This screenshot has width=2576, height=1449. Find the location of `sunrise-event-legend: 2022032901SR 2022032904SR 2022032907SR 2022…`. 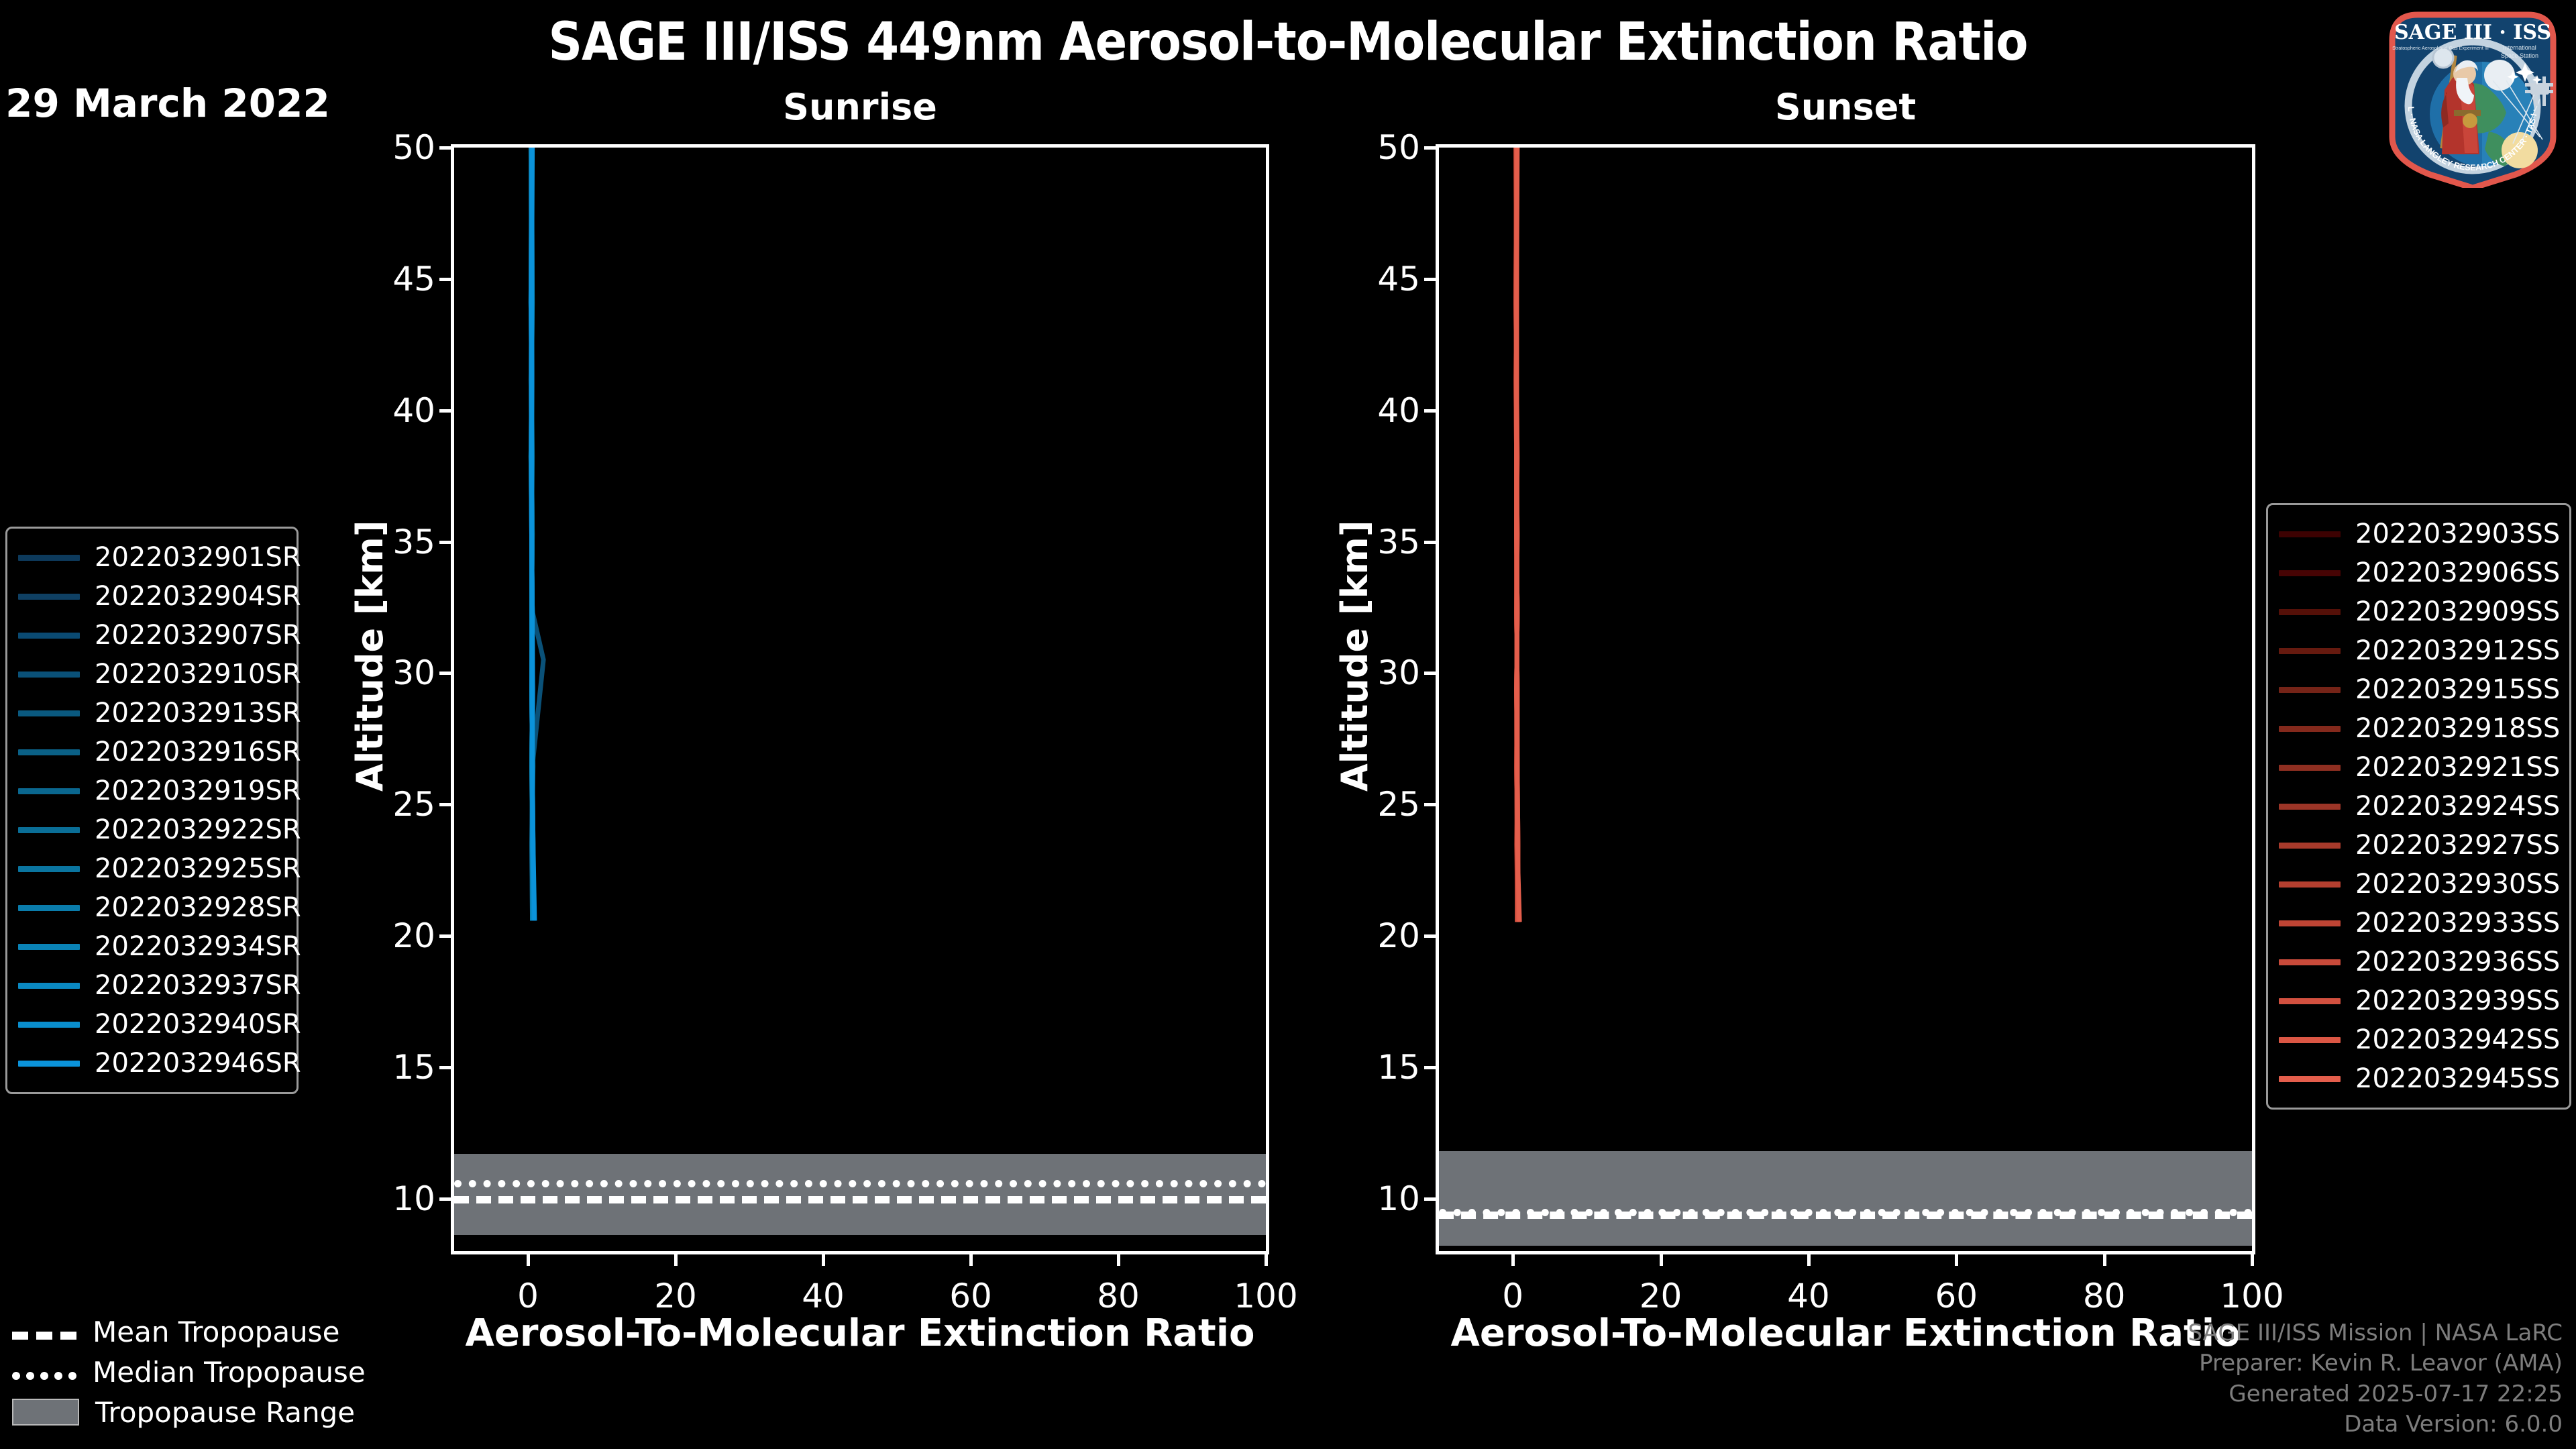

sunrise-event-legend: 2022032901SR 2022032904SR 2022032907SR 2022… is located at coordinates (153, 810).